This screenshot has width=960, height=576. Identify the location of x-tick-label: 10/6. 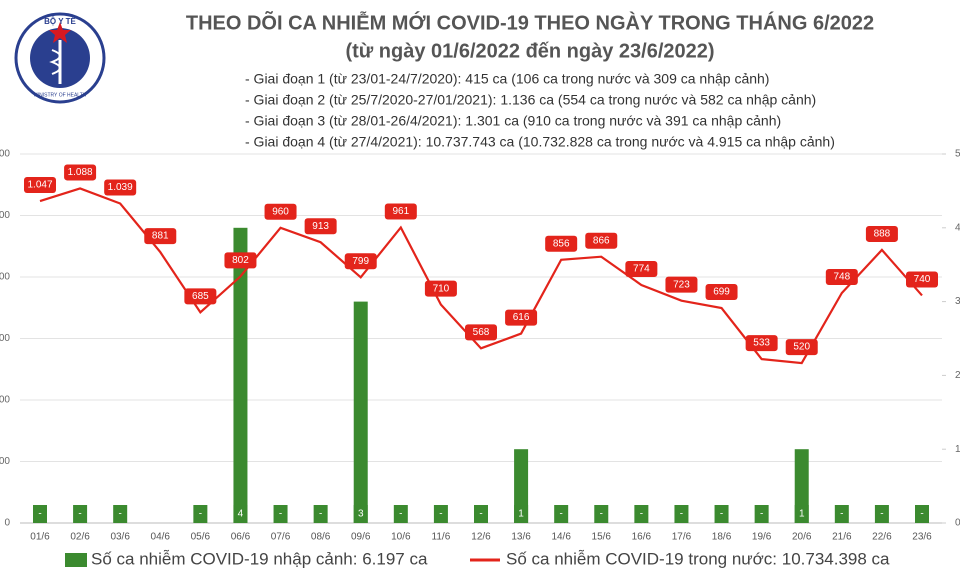
(401, 537).